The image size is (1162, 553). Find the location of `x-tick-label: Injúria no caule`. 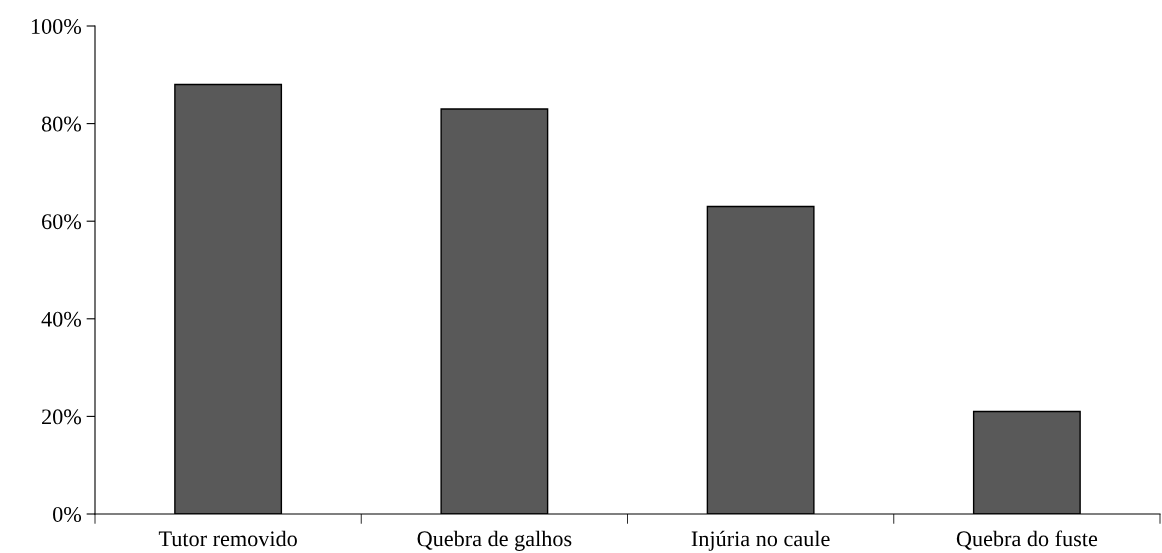

x-tick-label: Injúria no caule is located at coordinates (760, 540).